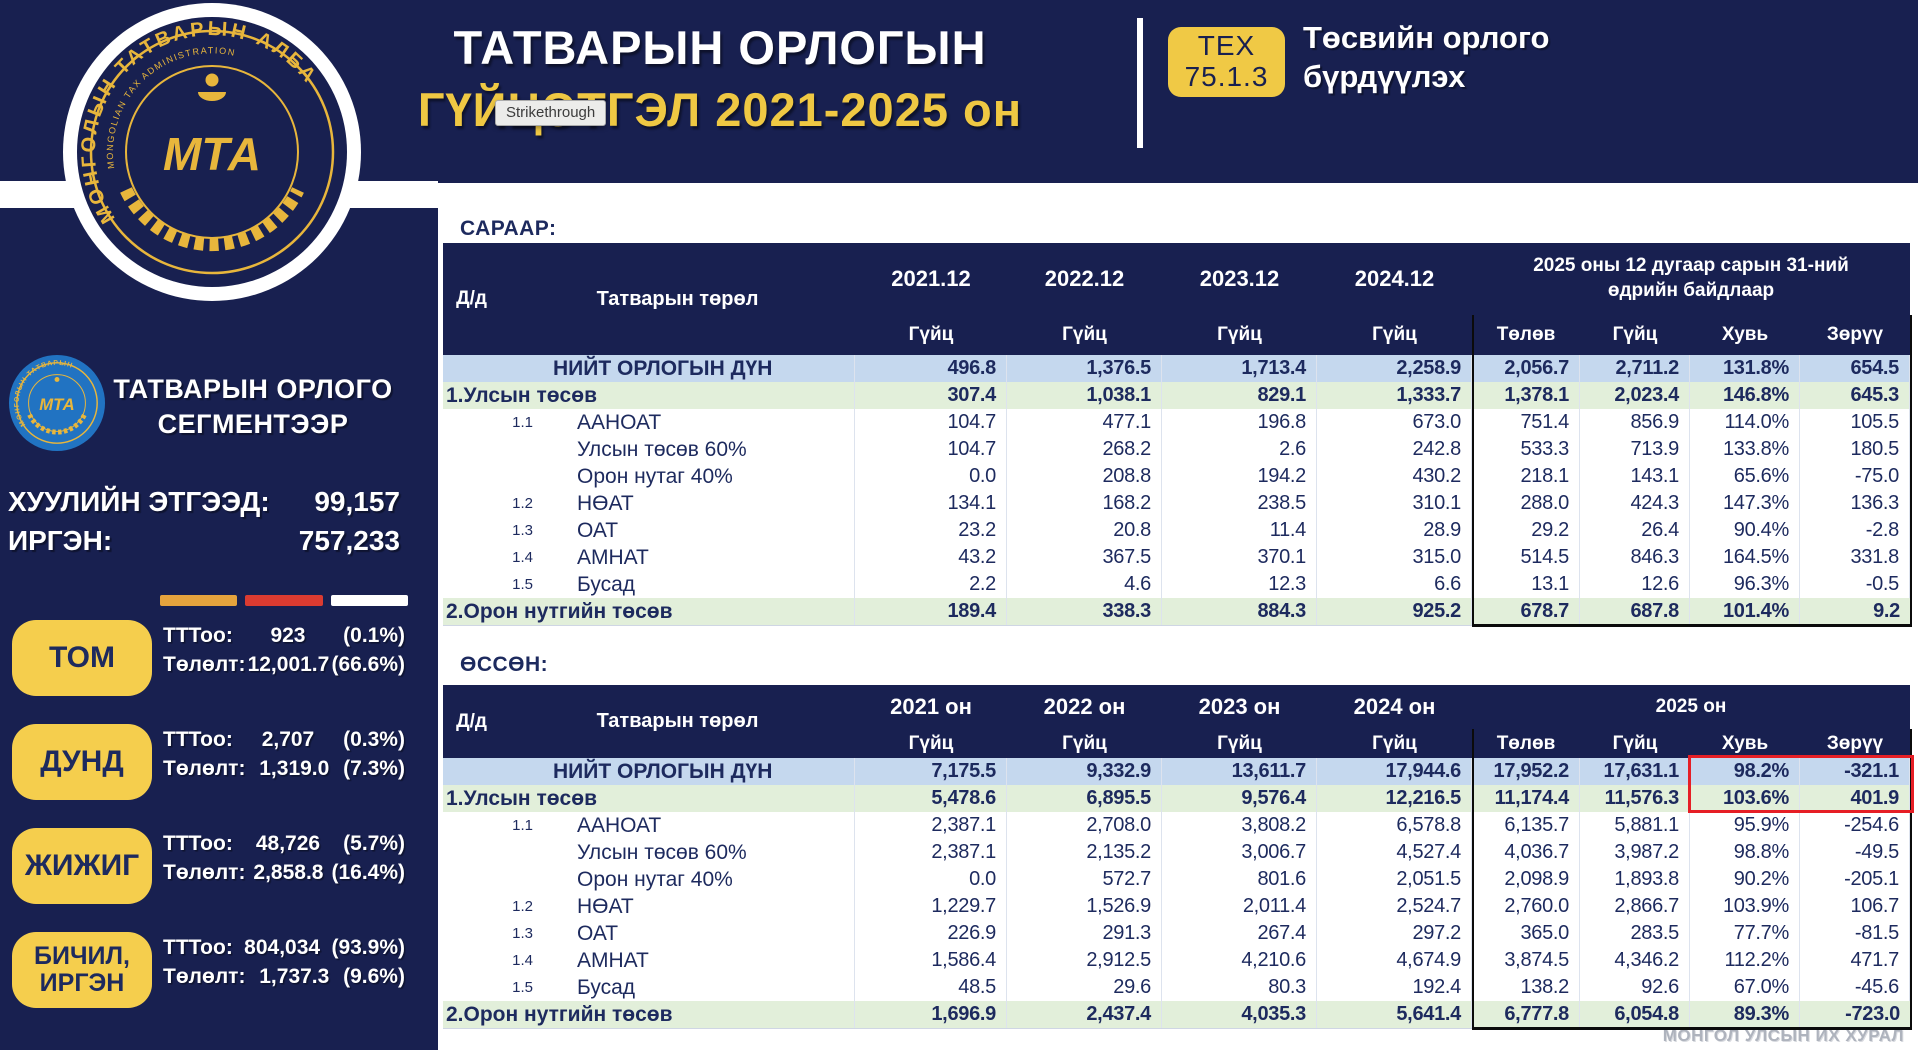 This screenshot has height=1050, width=1918. I want to click on segment-paid-row: Төлөлт: 1,737.3 (9.6%), so click(284, 977).